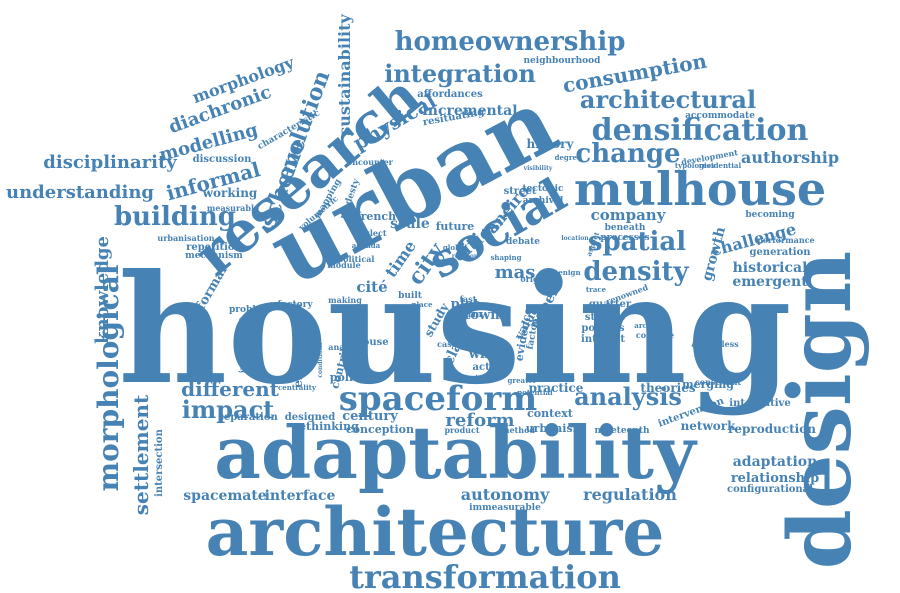 This screenshot has height=593, width=900. What do you see at coordinates (610, 304) in the screenshot?
I see `cloud-word-quarter: quarter` at bounding box center [610, 304].